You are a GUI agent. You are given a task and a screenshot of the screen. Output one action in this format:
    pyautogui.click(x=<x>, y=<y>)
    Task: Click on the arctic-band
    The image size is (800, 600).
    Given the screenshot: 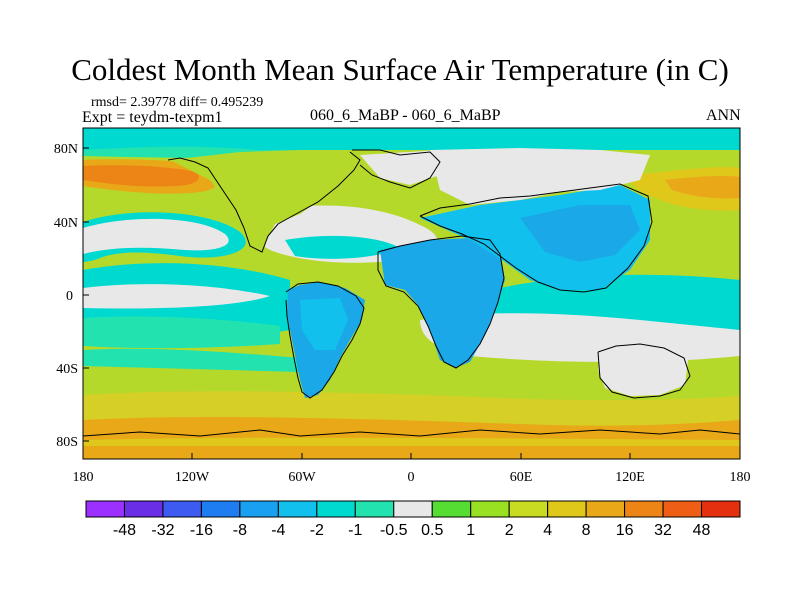 What is the action you would take?
    pyautogui.click(x=411, y=139)
    